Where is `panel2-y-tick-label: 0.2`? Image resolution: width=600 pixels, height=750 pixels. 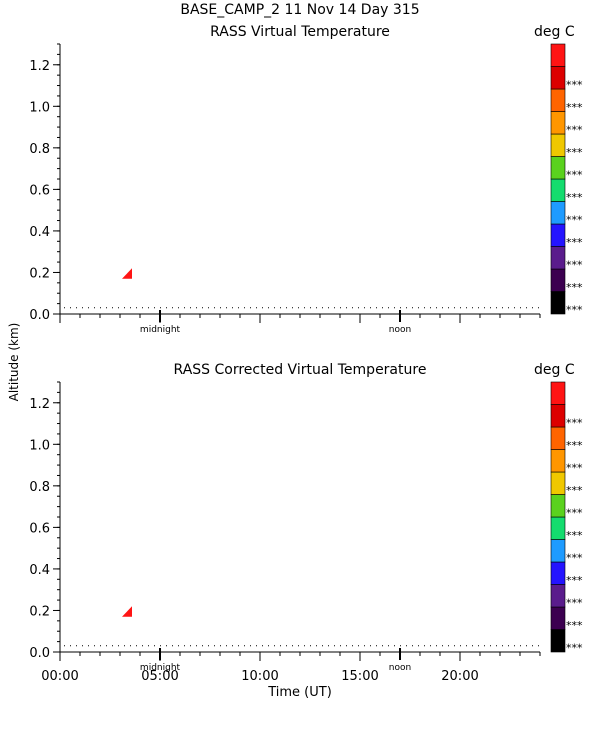 panel2-y-tick-label: 0.2 is located at coordinates (39, 611).